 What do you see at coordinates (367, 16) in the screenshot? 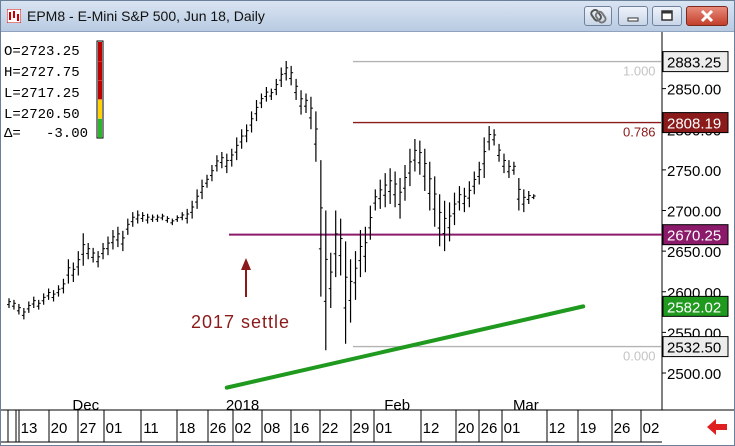
I see `title-bar: EPM8 - E-Mini S&P 500, Jun 18, Daily` at bounding box center [367, 16].